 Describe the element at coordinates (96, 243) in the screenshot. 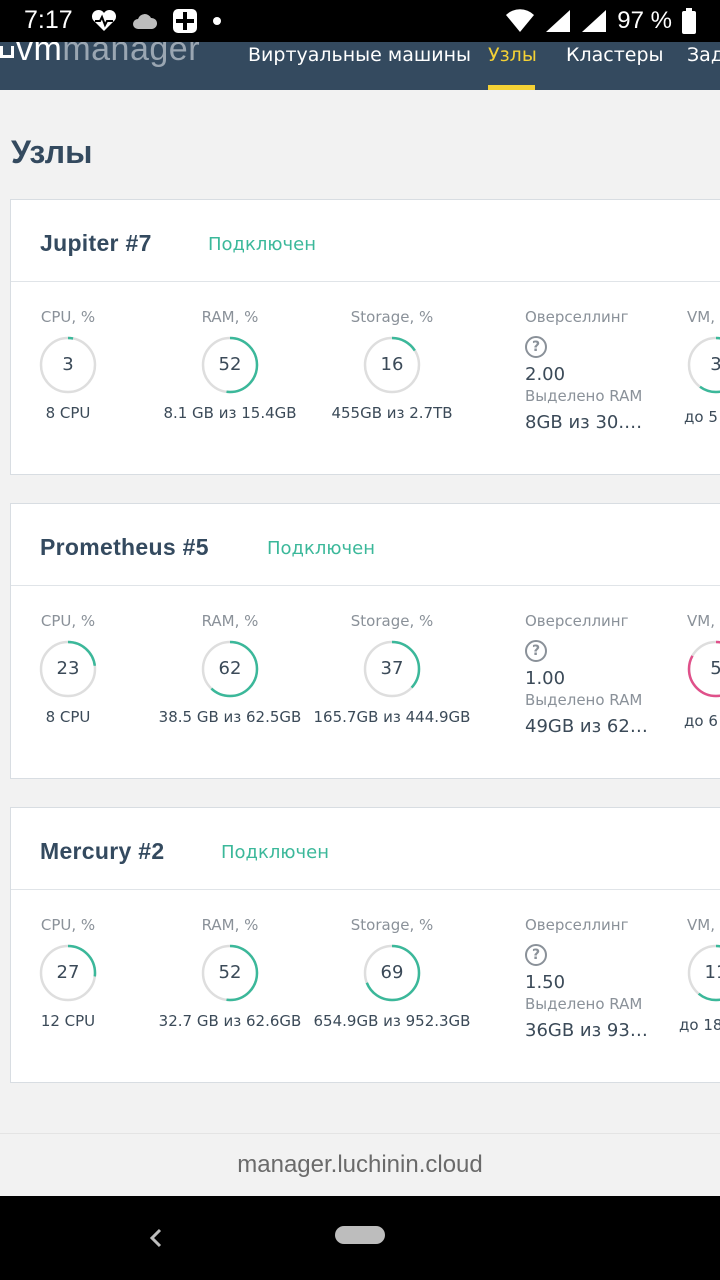

I see `node-name: Jupiter #7` at that location.